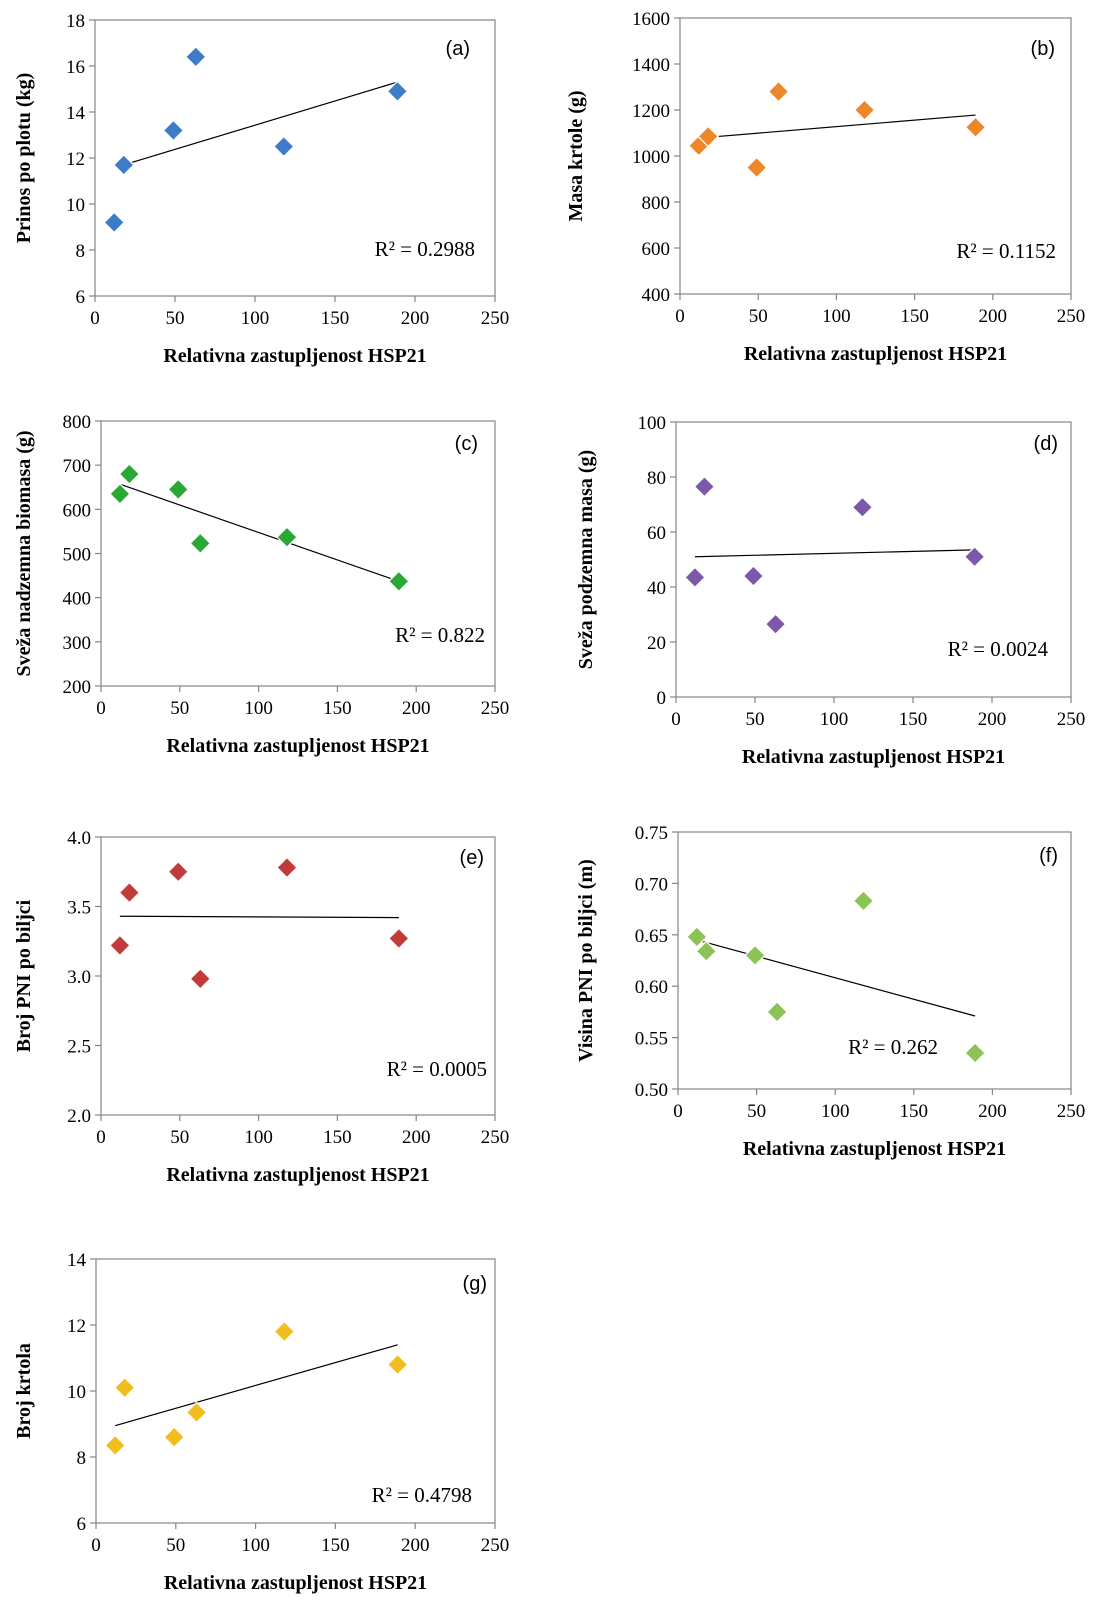 The height and width of the screenshot is (1600, 1097). I want to click on y-tick-label: 0, so click(662, 698).